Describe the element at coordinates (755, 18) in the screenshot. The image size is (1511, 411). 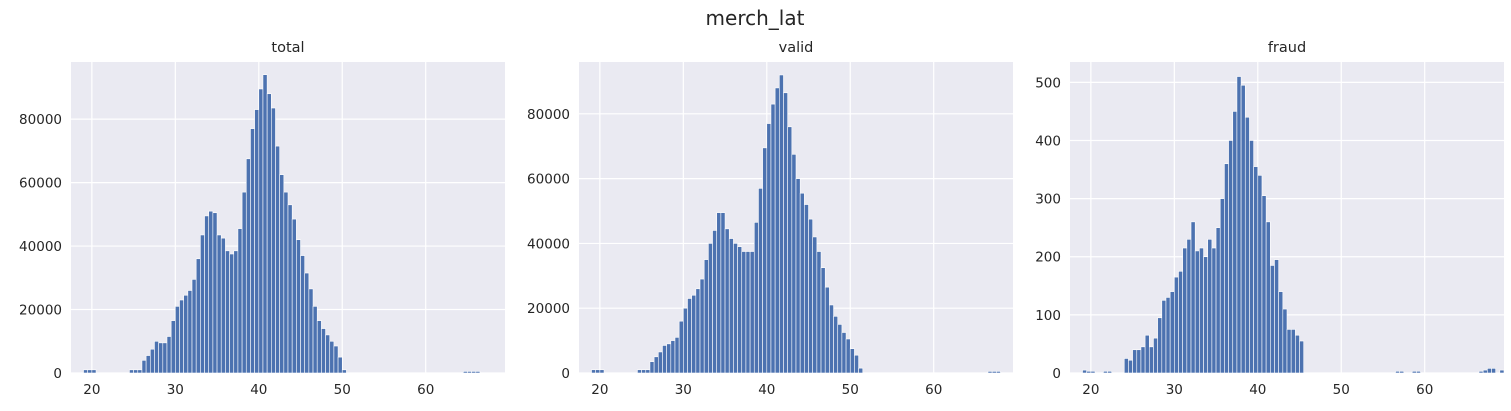
I see `figure-title: merch_lat` at that location.